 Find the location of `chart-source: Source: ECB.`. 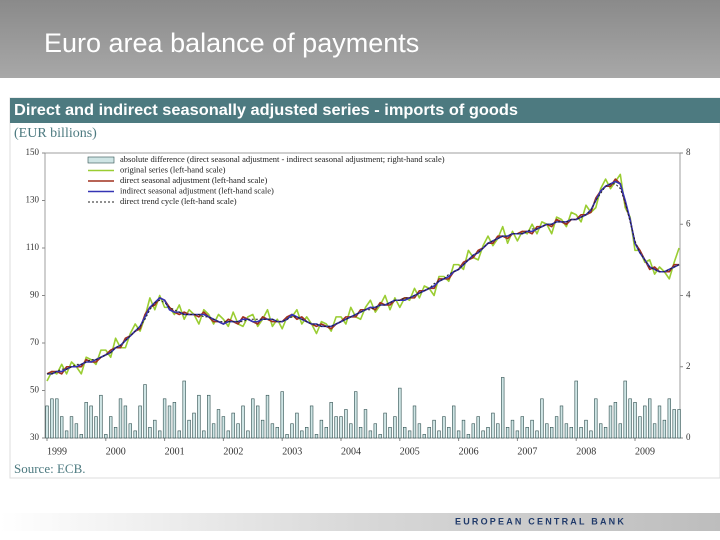

chart-source: Source: ECB. is located at coordinates (50, 468).